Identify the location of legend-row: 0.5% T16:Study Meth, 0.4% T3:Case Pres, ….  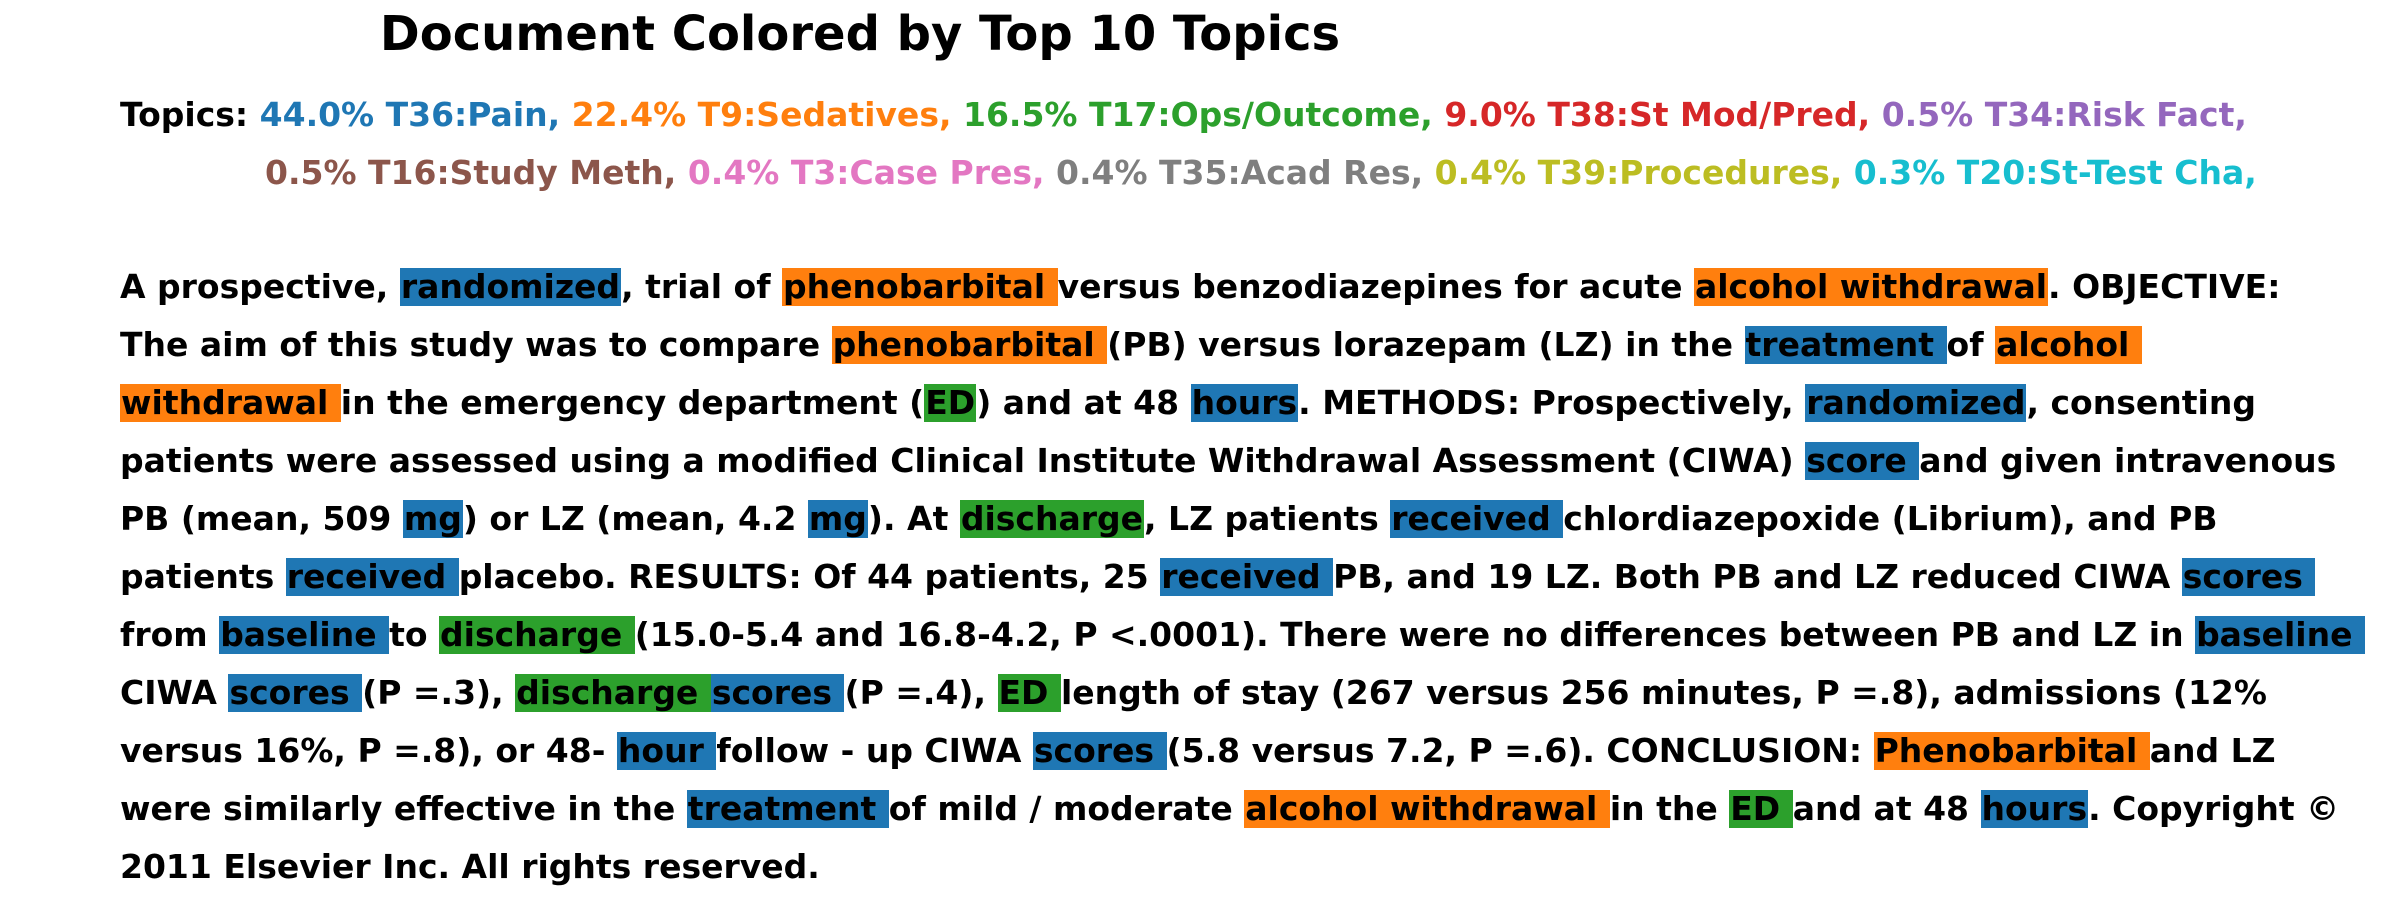
(1240, 173).